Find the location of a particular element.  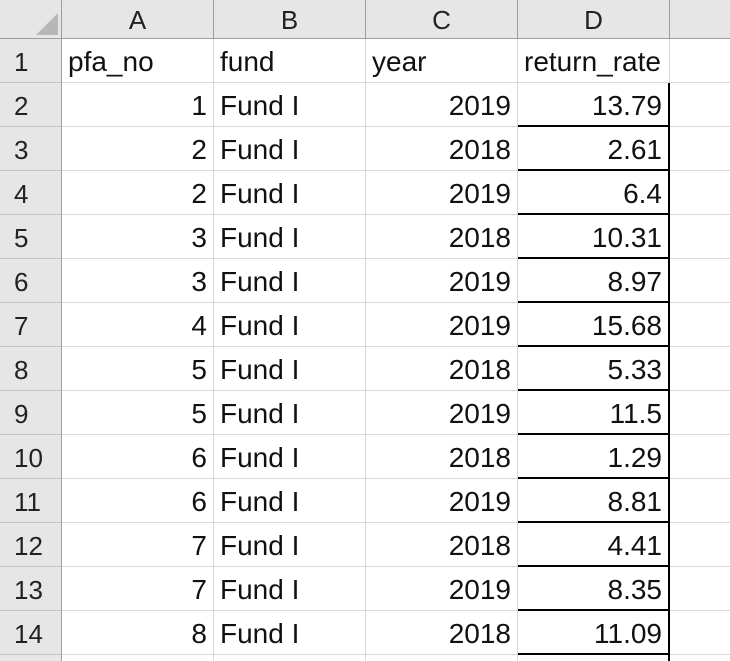

cell-return-rate: 8.97 is located at coordinates (594, 281).